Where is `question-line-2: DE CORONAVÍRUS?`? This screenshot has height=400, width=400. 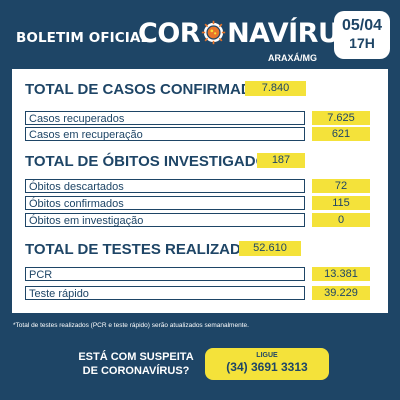
question-line-2: DE CORONAVÍRUS? is located at coordinates (136, 371).